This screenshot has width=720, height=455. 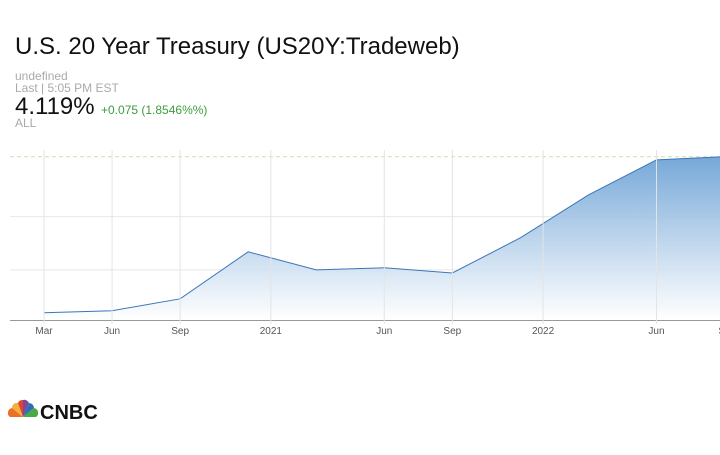 What do you see at coordinates (543, 331) in the screenshot?
I see `x-tick-label: 2022` at bounding box center [543, 331].